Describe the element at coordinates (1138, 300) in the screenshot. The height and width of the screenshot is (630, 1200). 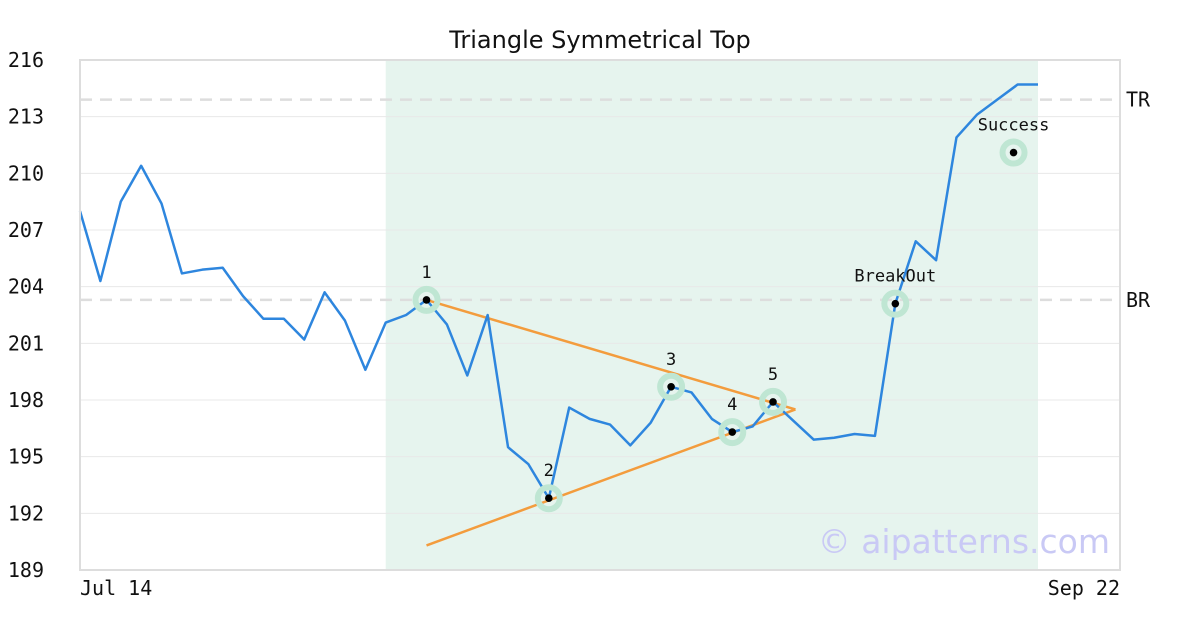
I see `level-label: BR` at that location.